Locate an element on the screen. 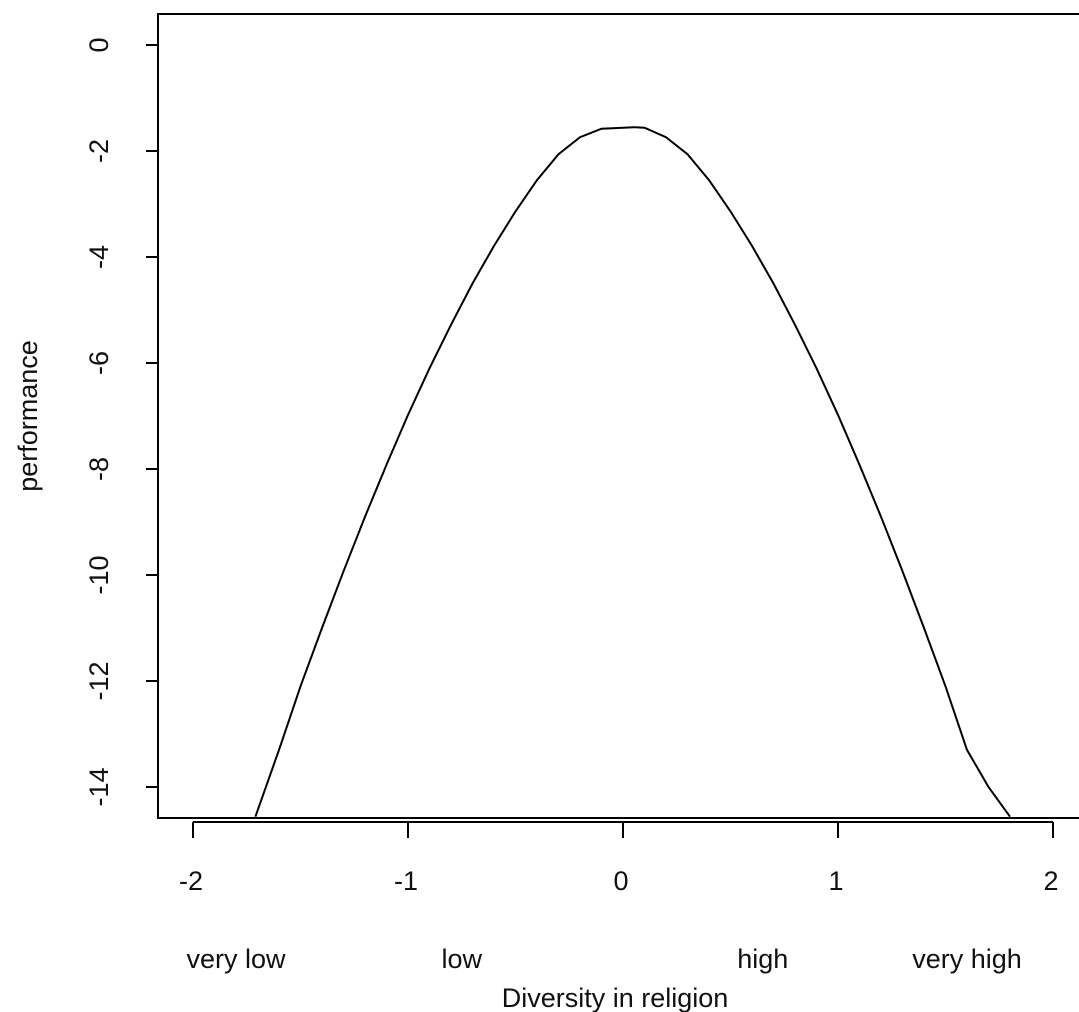 The height and width of the screenshot is (1012, 1079). category-annotation: very low is located at coordinates (236, 959).